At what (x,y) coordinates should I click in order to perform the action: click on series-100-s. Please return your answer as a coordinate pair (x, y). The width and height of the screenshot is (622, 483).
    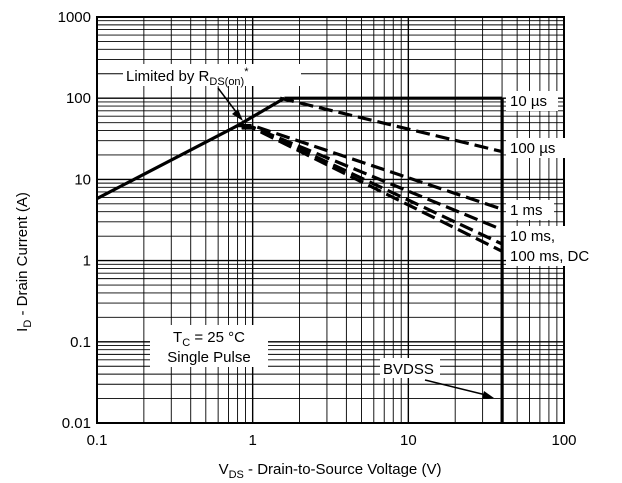
    Looking at the image, I should click on (391, 125).